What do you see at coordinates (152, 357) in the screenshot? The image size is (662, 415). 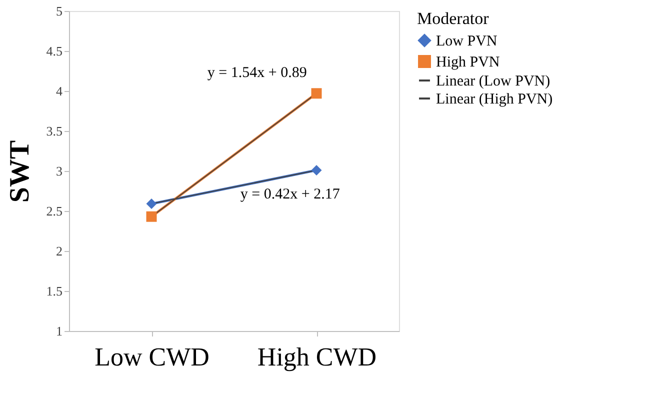 I see `x-tick-label: Low CWD` at bounding box center [152, 357].